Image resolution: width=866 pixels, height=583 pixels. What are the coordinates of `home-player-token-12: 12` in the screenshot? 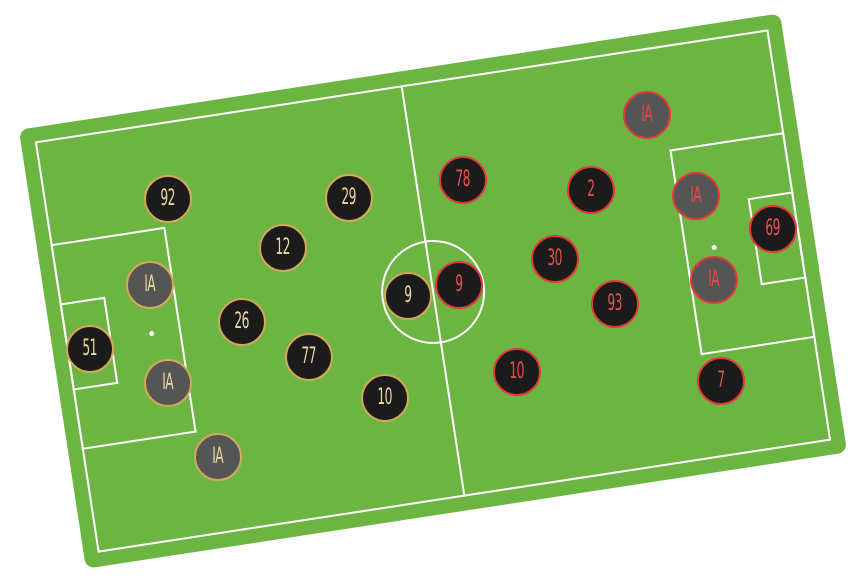 It's located at (283, 248).